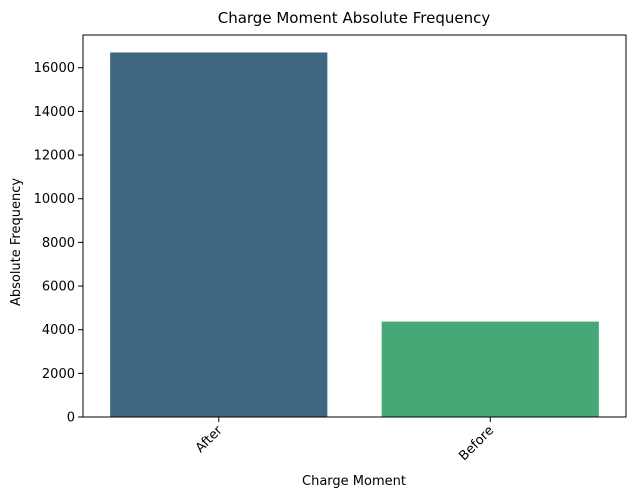 This screenshot has width=635, height=498. I want to click on y-tick-label: 6000, so click(58, 287).